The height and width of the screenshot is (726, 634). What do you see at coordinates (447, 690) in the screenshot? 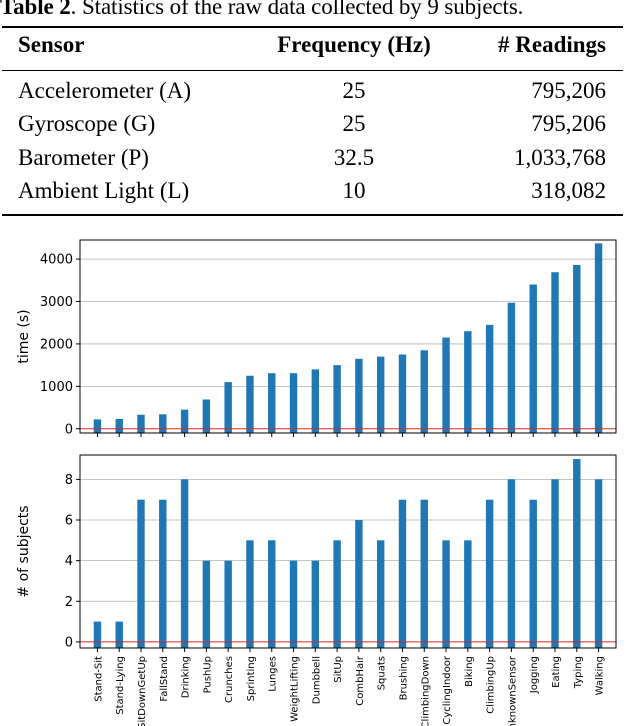
I see `category-label: CyclingIndoor` at bounding box center [447, 690].